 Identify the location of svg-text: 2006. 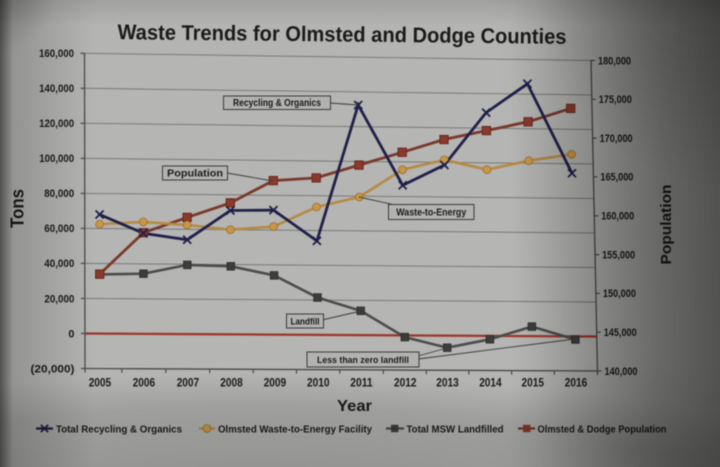
(144, 383).